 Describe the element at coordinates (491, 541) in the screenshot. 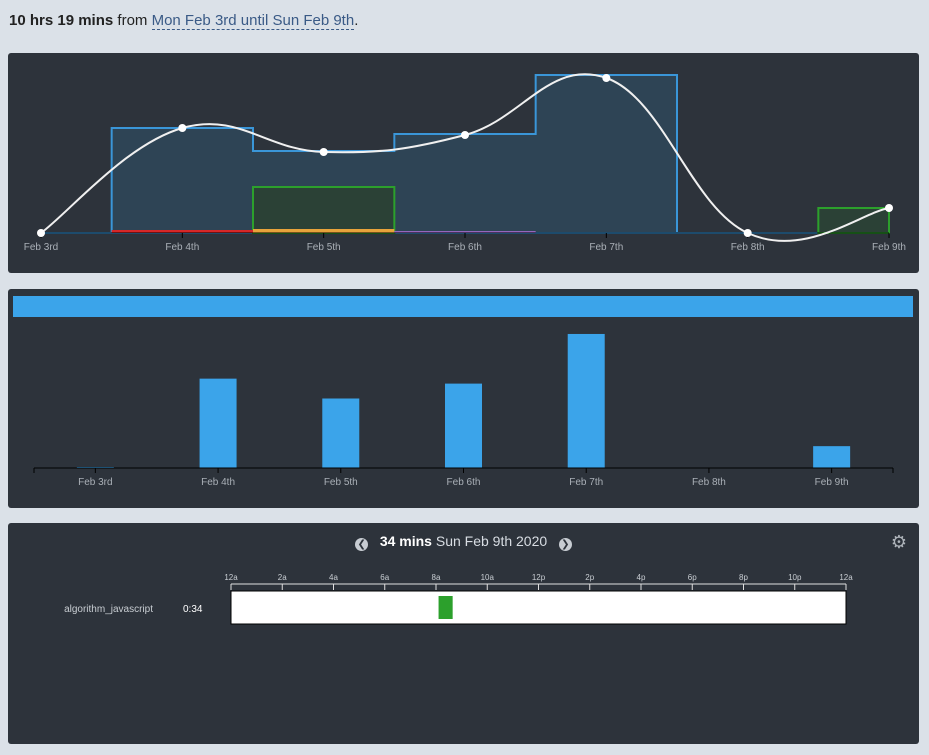

I see `day-date: Sun Feb 9th 2020` at that location.